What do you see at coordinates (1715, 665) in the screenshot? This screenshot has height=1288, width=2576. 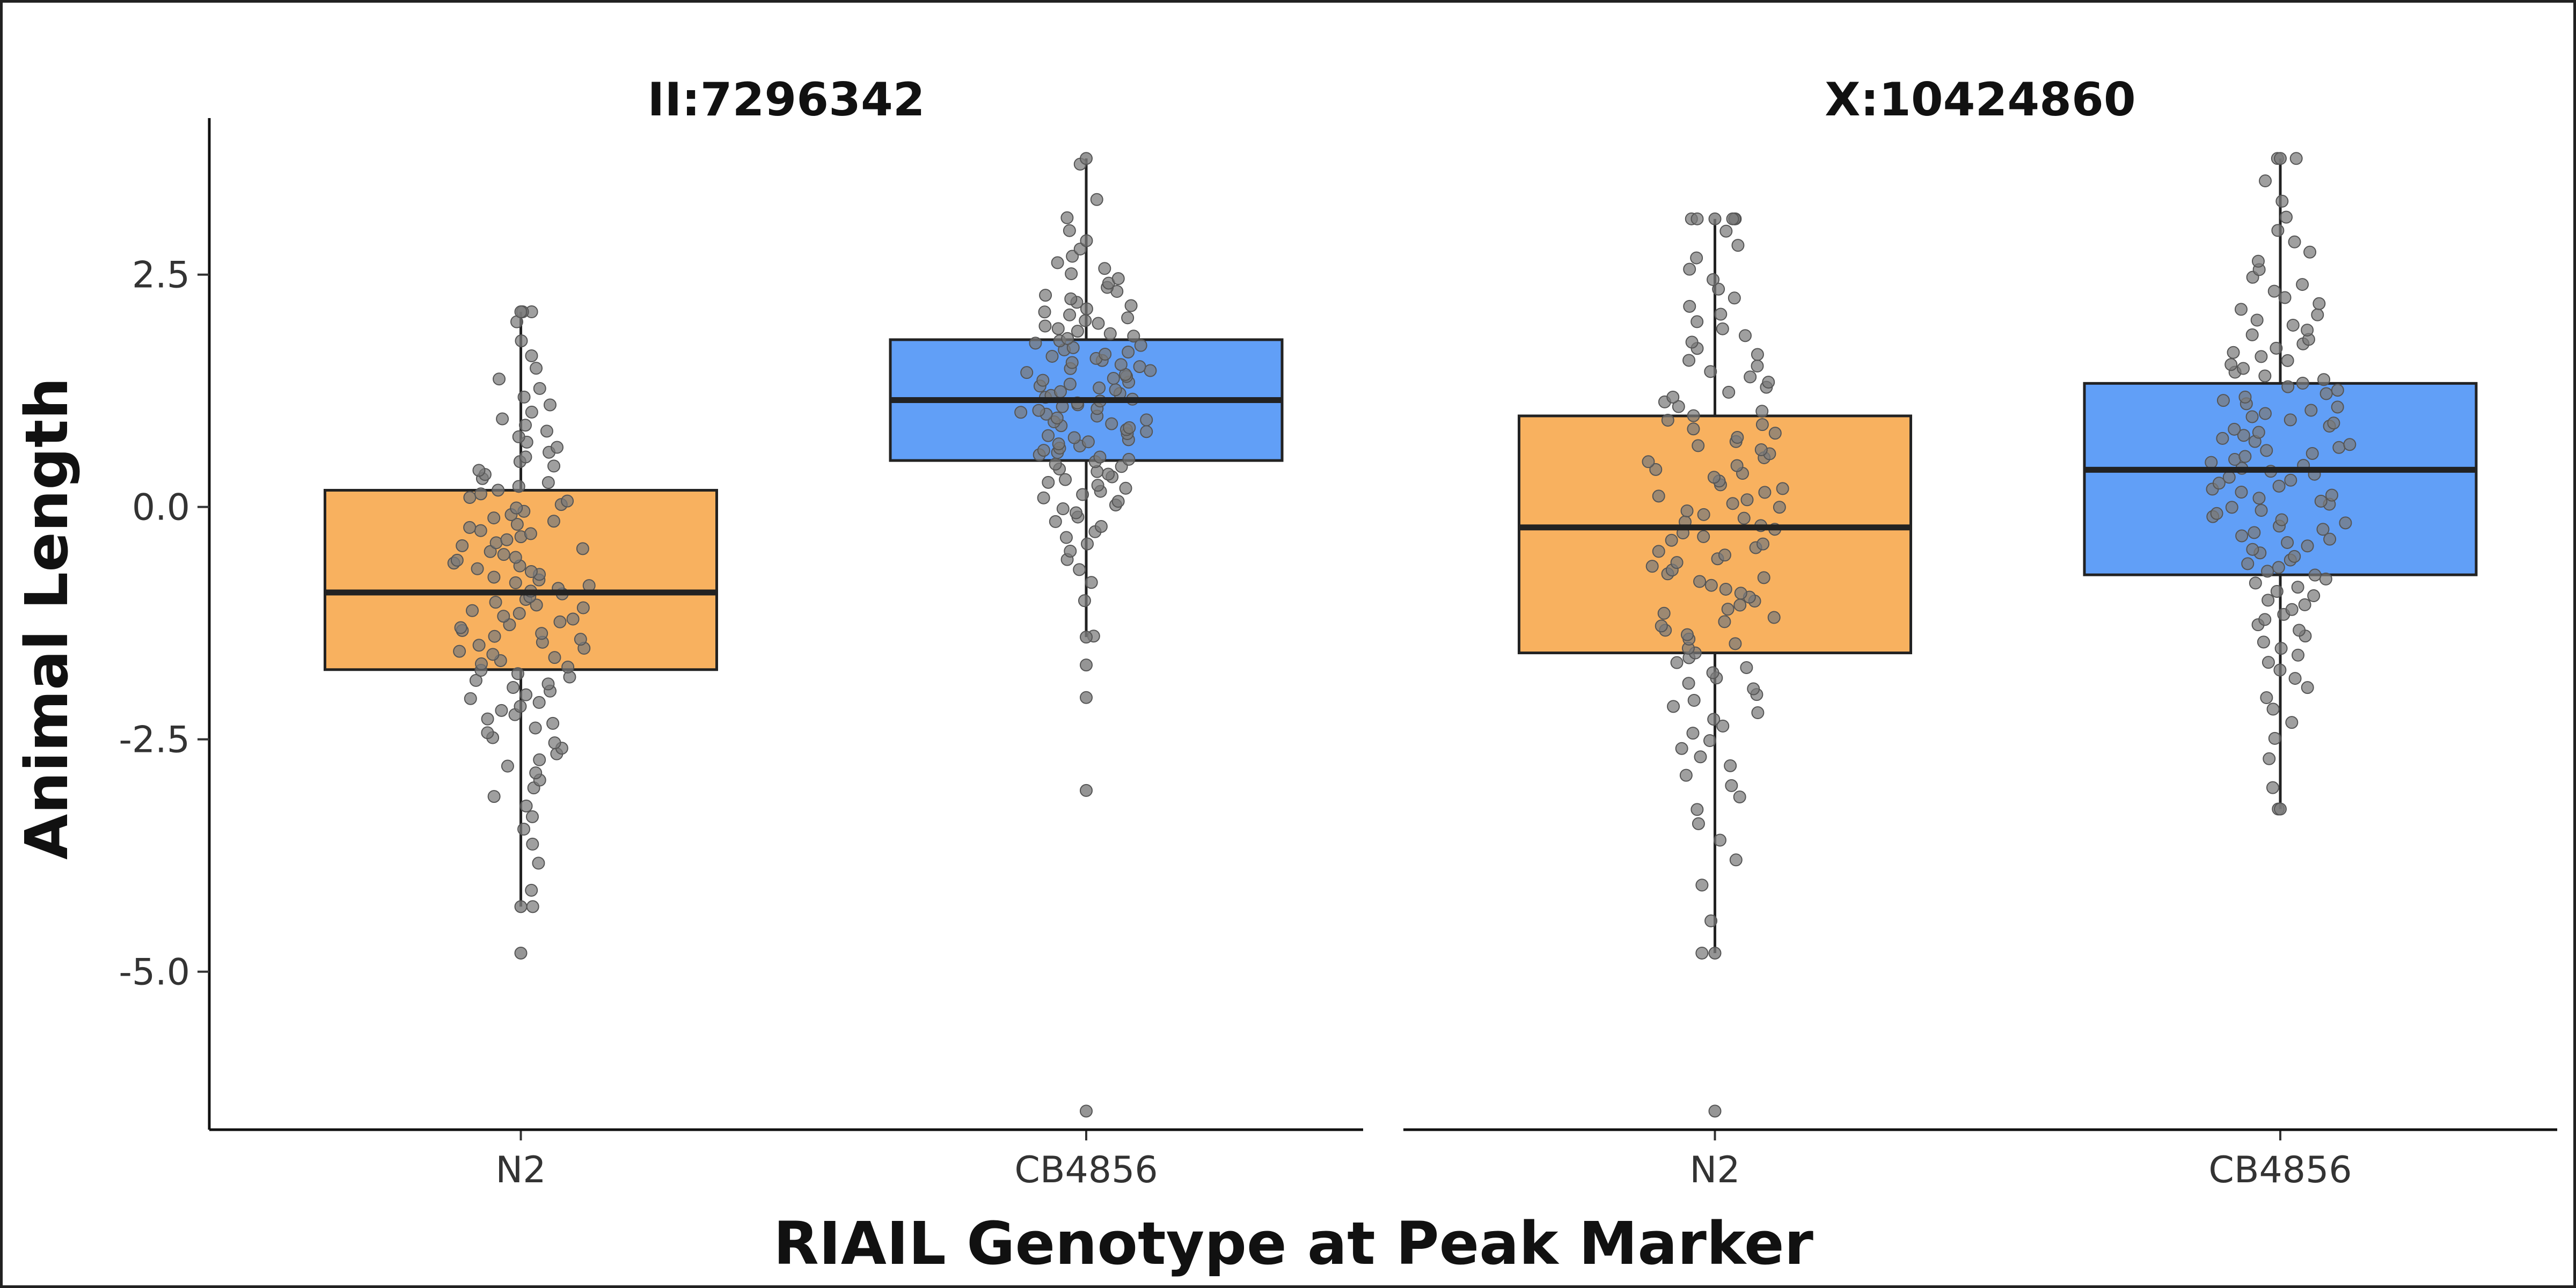 I see `box-n2` at bounding box center [1715, 665].